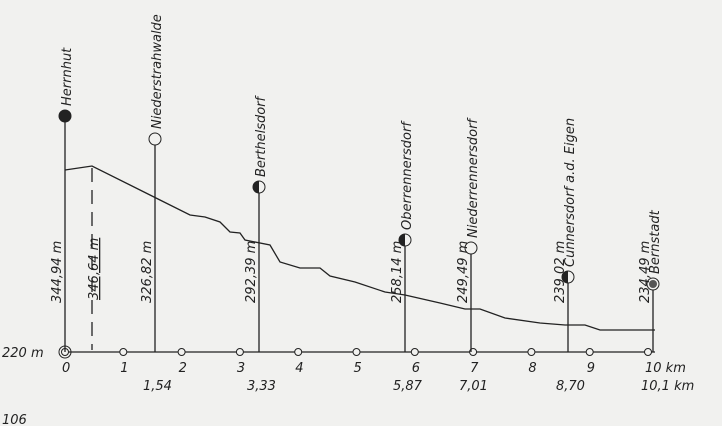 This screenshot has height=426, width=722. I want to click on station-km: 8,70, so click(570, 386).